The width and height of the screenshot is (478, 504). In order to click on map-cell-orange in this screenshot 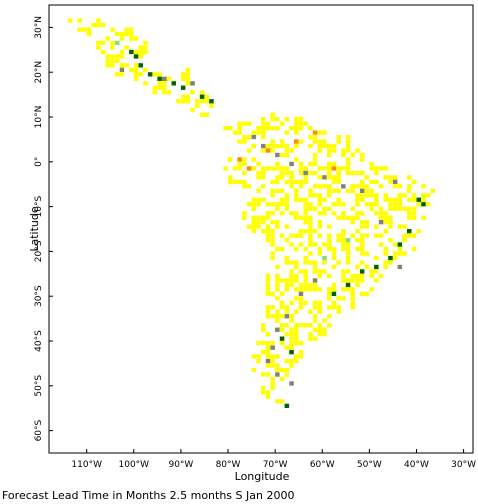, I will do `click(249, 168)`.